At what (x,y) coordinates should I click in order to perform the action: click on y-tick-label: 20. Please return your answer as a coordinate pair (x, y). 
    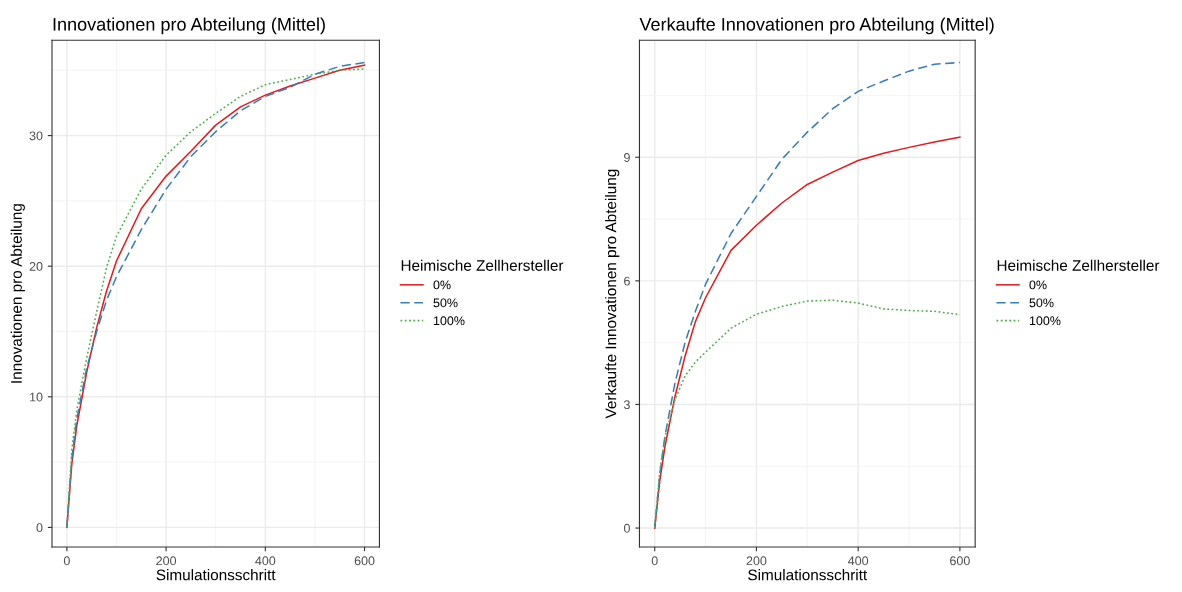
    Looking at the image, I should click on (36, 266).